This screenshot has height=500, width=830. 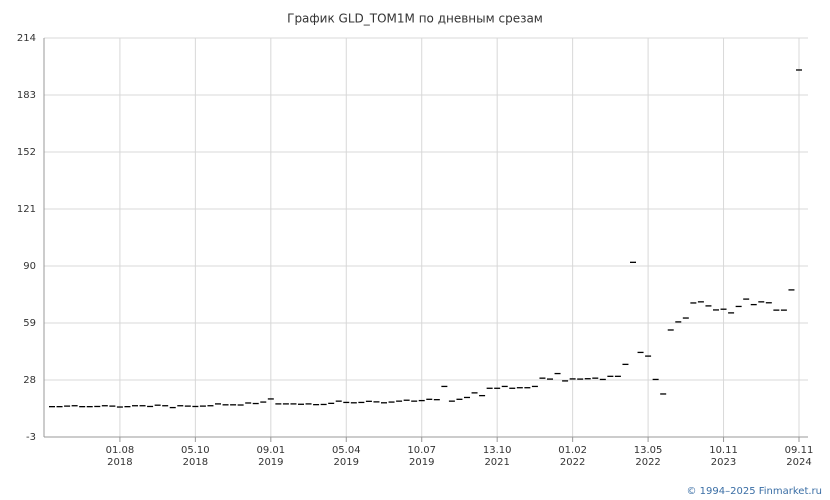 What do you see at coordinates (648, 456) in the screenshot?
I see `x-tick-label: 13.05 2022` at bounding box center [648, 456].